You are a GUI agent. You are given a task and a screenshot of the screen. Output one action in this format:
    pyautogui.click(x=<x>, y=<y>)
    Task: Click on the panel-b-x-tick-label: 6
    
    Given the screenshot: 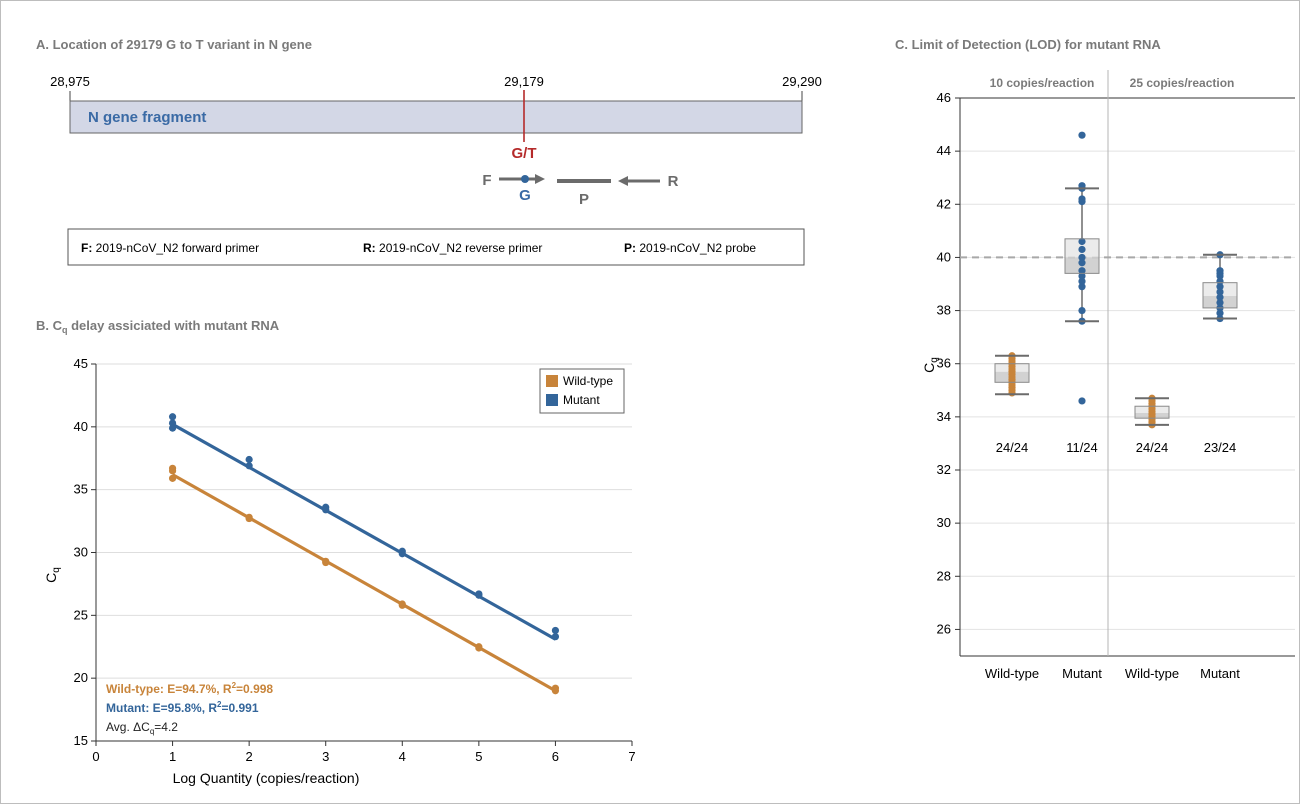 What is the action you would take?
    pyautogui.click(x=555, y=756)
    